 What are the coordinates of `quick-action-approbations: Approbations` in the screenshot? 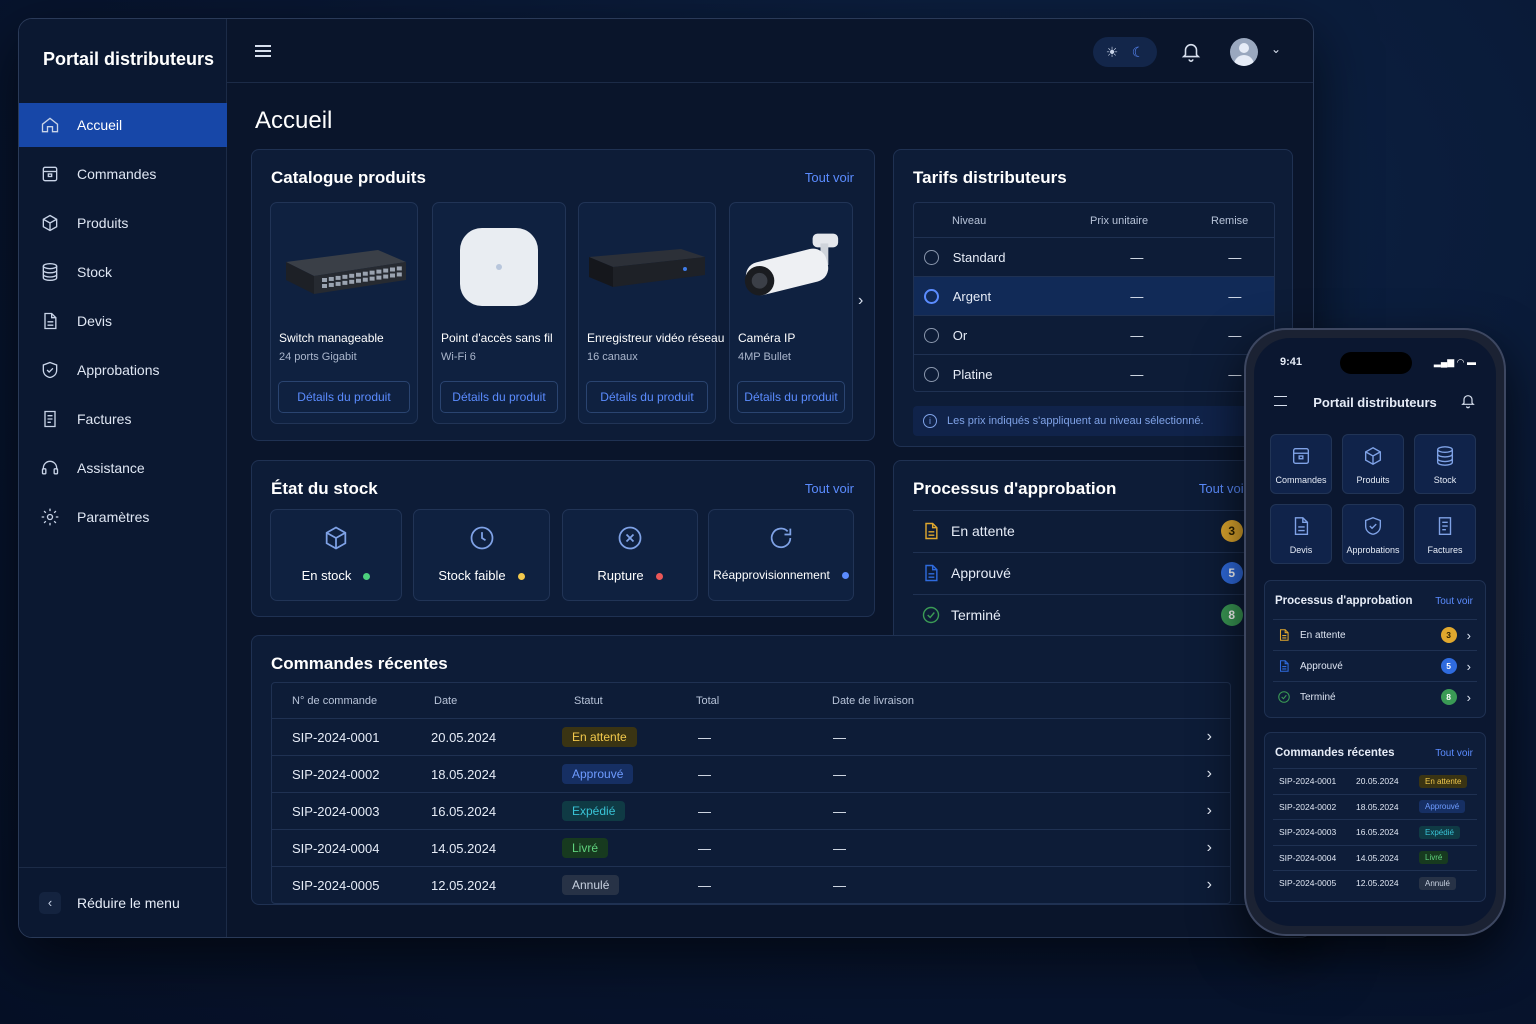 It's located at (1373, 534).